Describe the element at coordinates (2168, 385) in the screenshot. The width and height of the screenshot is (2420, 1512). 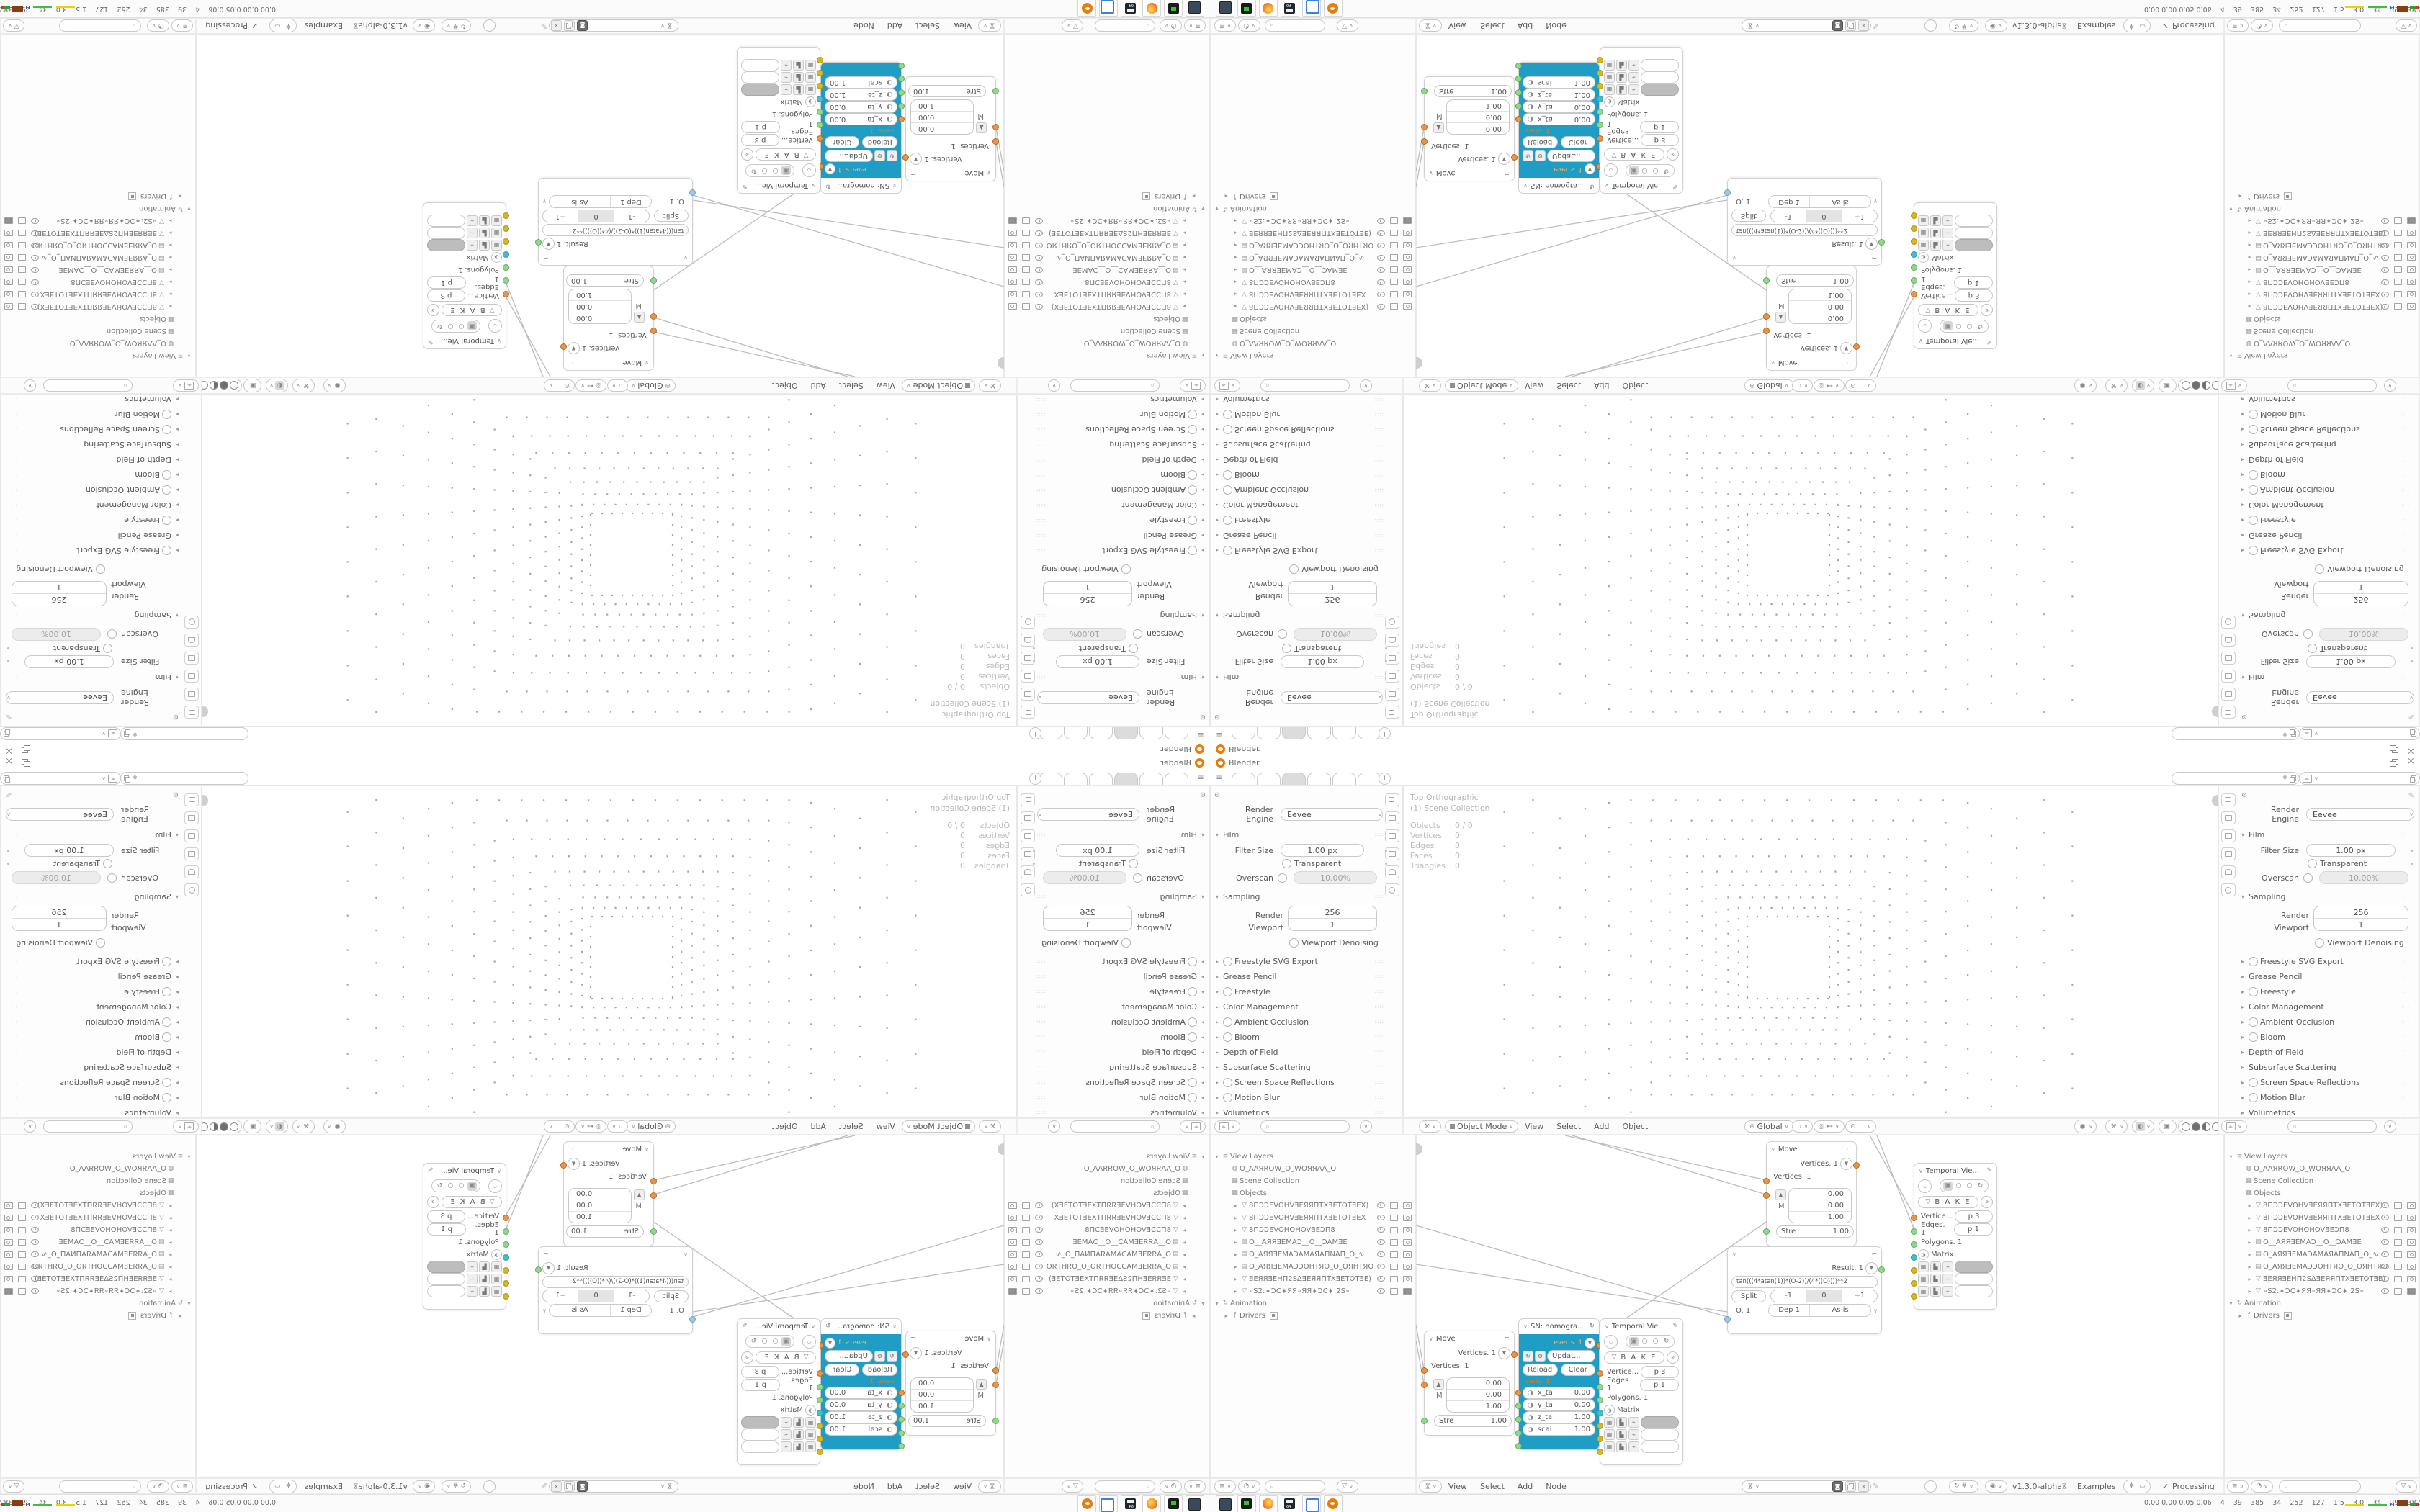
I see `render-preview-toggle: ▣` at that location.